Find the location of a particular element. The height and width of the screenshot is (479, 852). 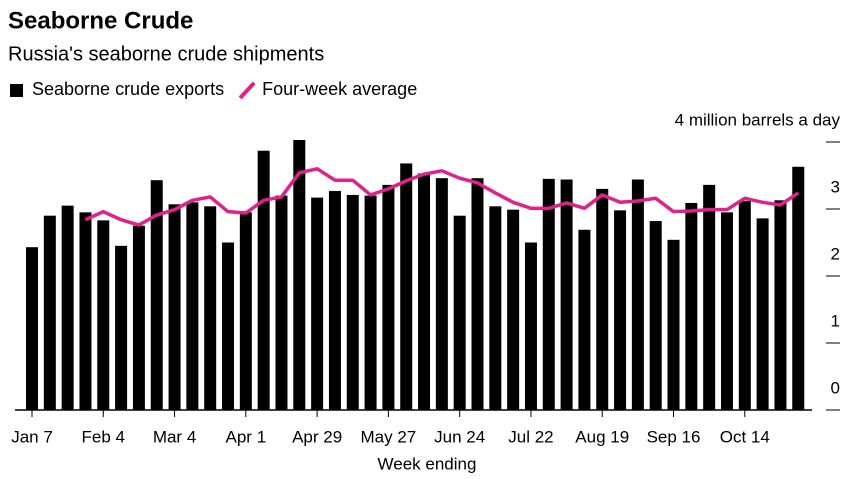

legend-label: Seaborne crude exports is located at coordinates (128, 89).